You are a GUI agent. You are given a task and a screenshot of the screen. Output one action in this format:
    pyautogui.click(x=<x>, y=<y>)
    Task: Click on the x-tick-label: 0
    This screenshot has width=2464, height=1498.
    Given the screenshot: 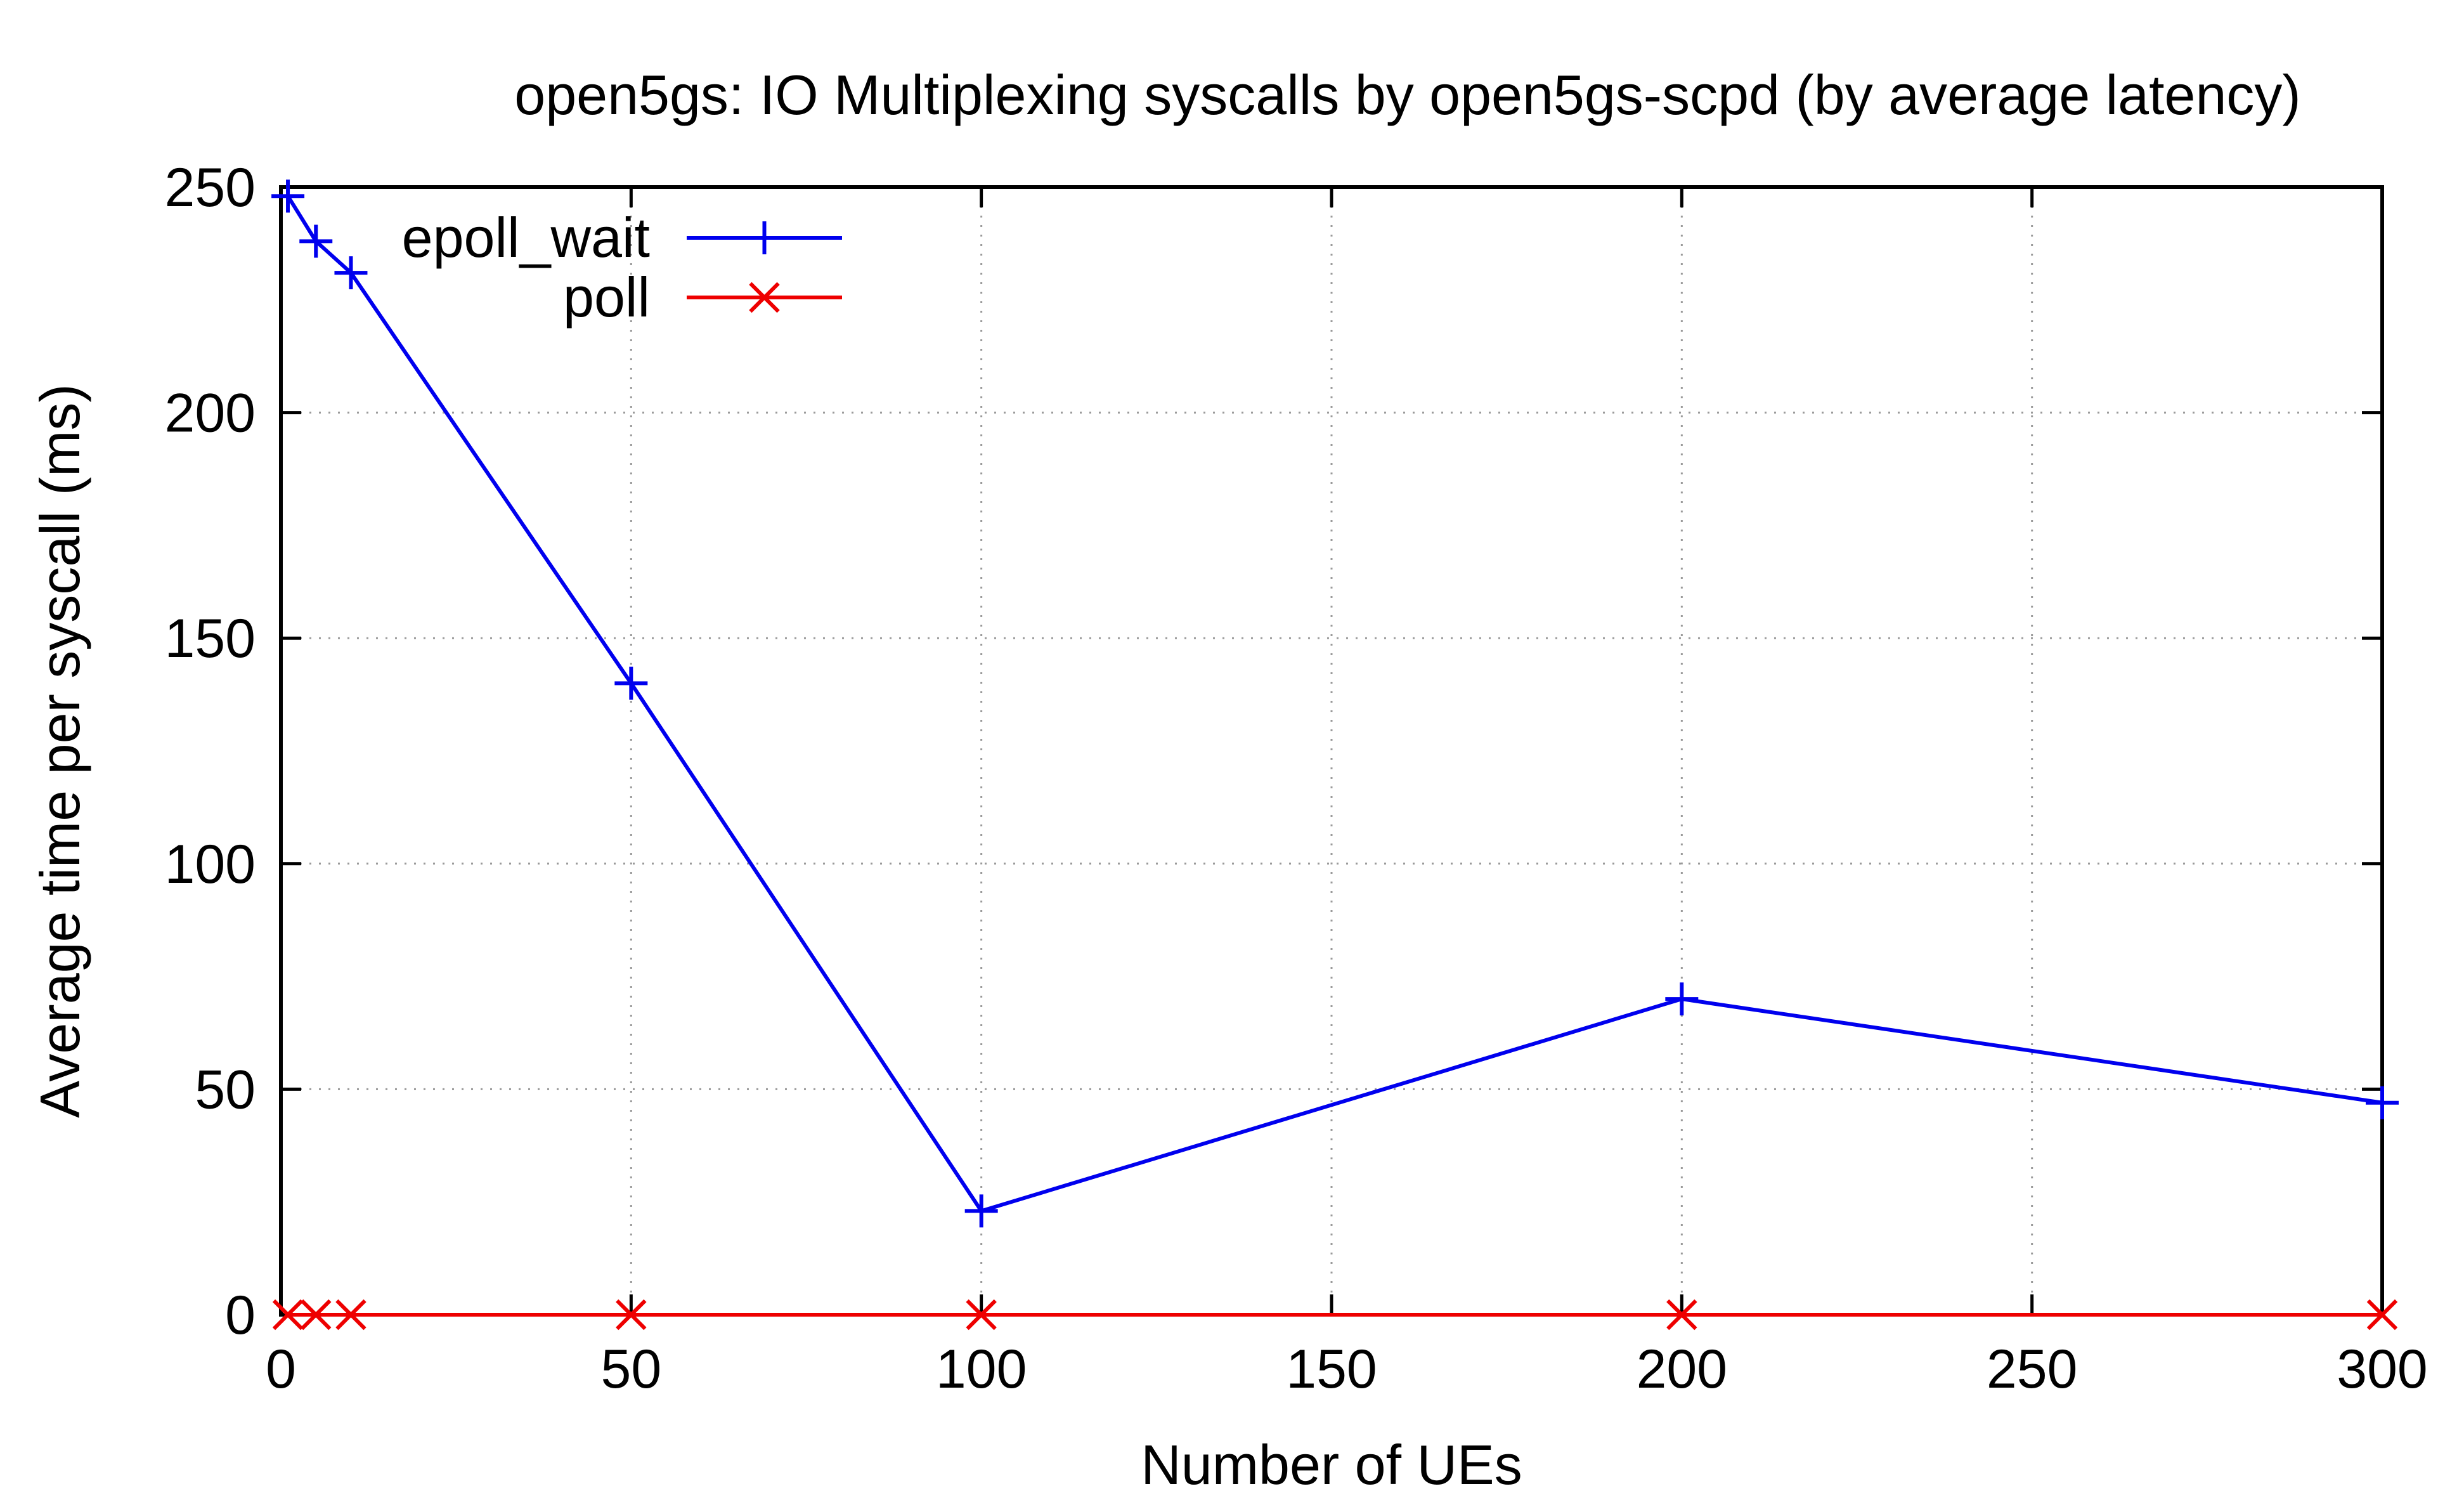 What is the action you would take?
    pyautogui.click(x=281, y=1369)
    